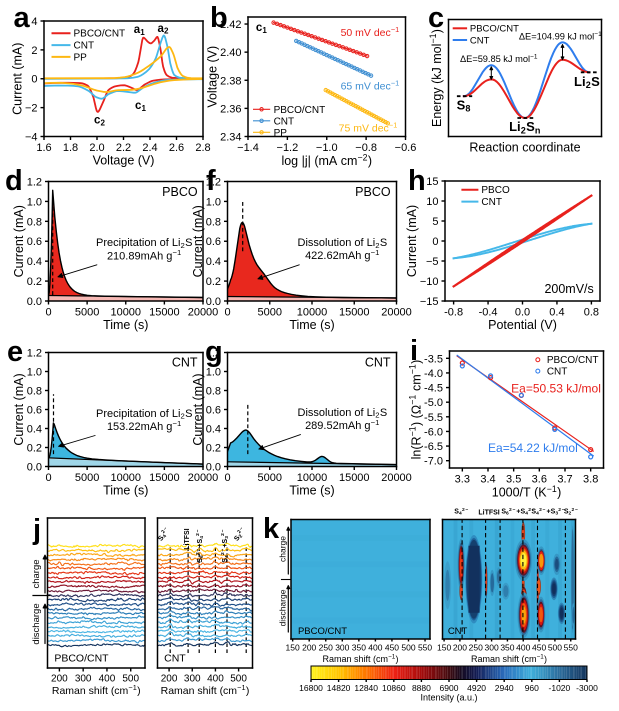  What do you see at coordinates (518, 508) in the screenshot?
I see `svg-text:S + S 6: S + S 6 2 − 4 2 −` at bounding box center [518, 508].